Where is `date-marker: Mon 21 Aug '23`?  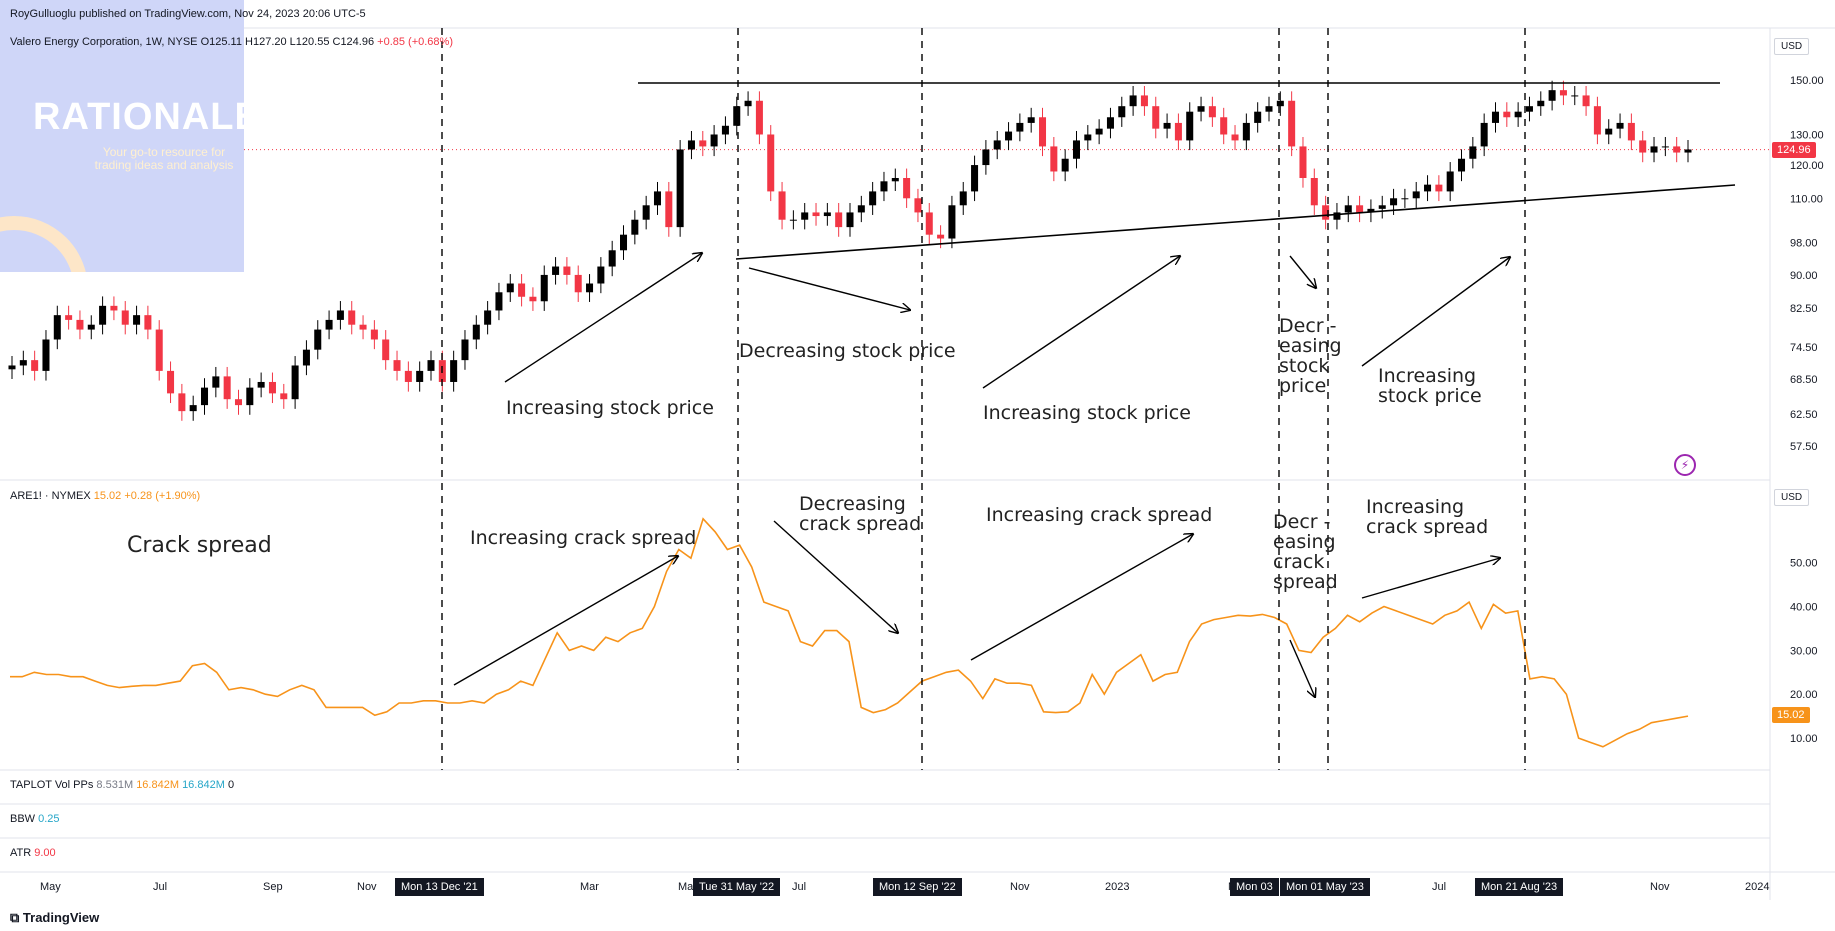 date-marker: Mon 21 Aug '23 is located at coordinates (1519, 887).